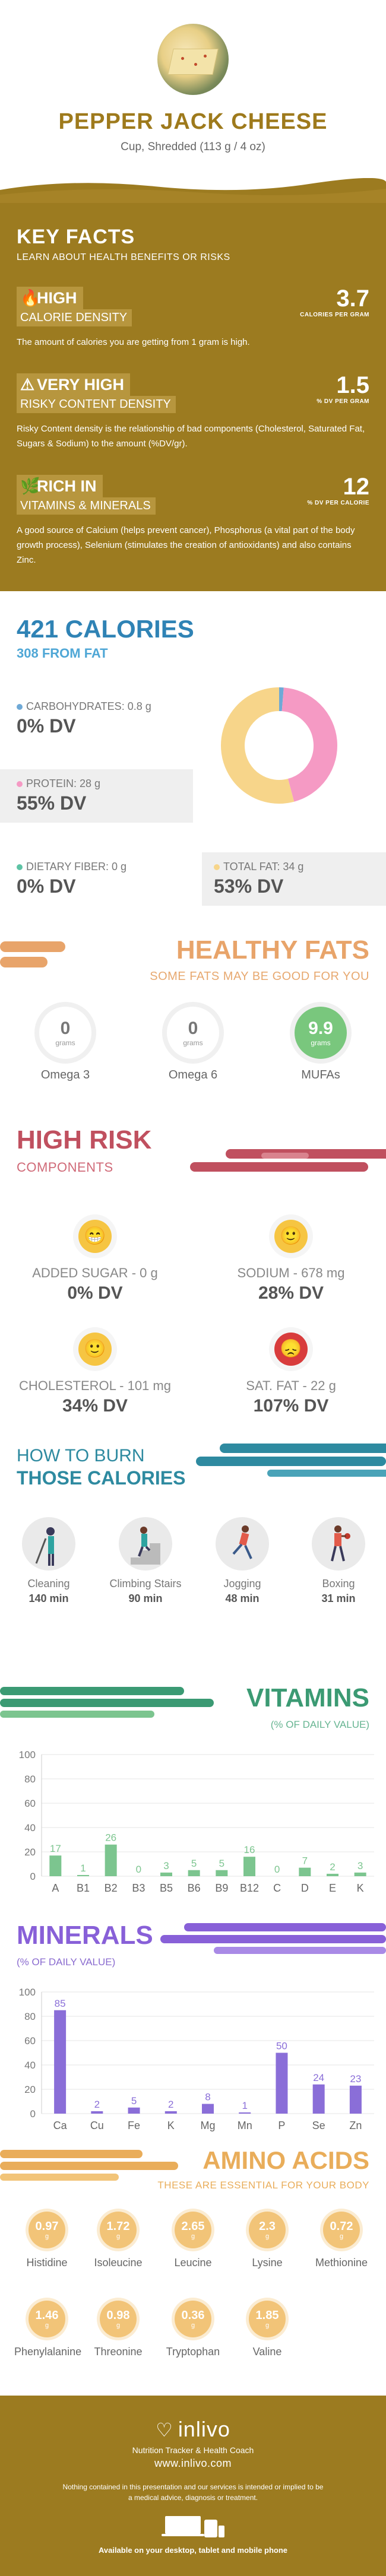 Image resolution: width=386 pixels, height=2576 pixels. Describe the element at coordinates (193, 2429) in the screenshot. I see `brand-logo: ♡inlivo` at that location.